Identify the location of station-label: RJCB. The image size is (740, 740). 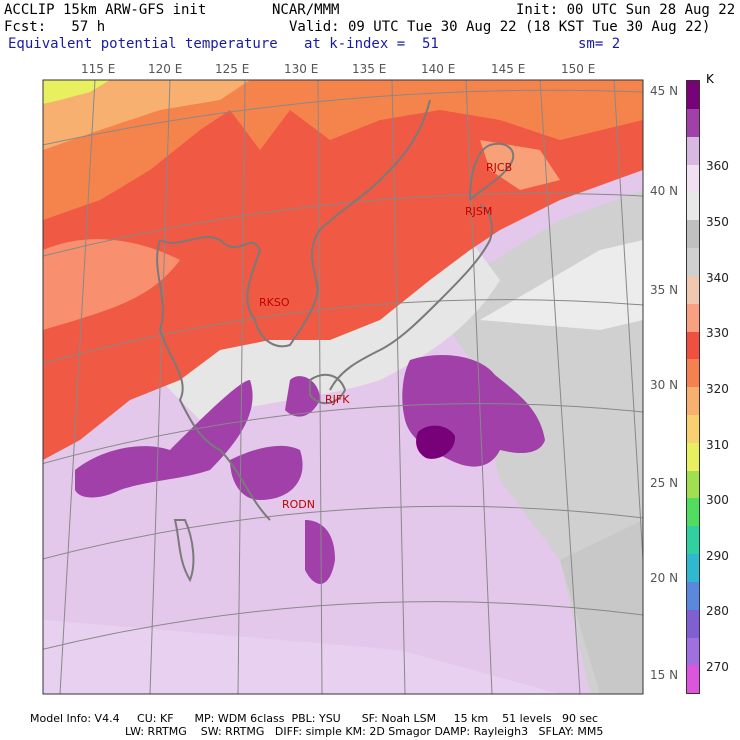
(499, 167).